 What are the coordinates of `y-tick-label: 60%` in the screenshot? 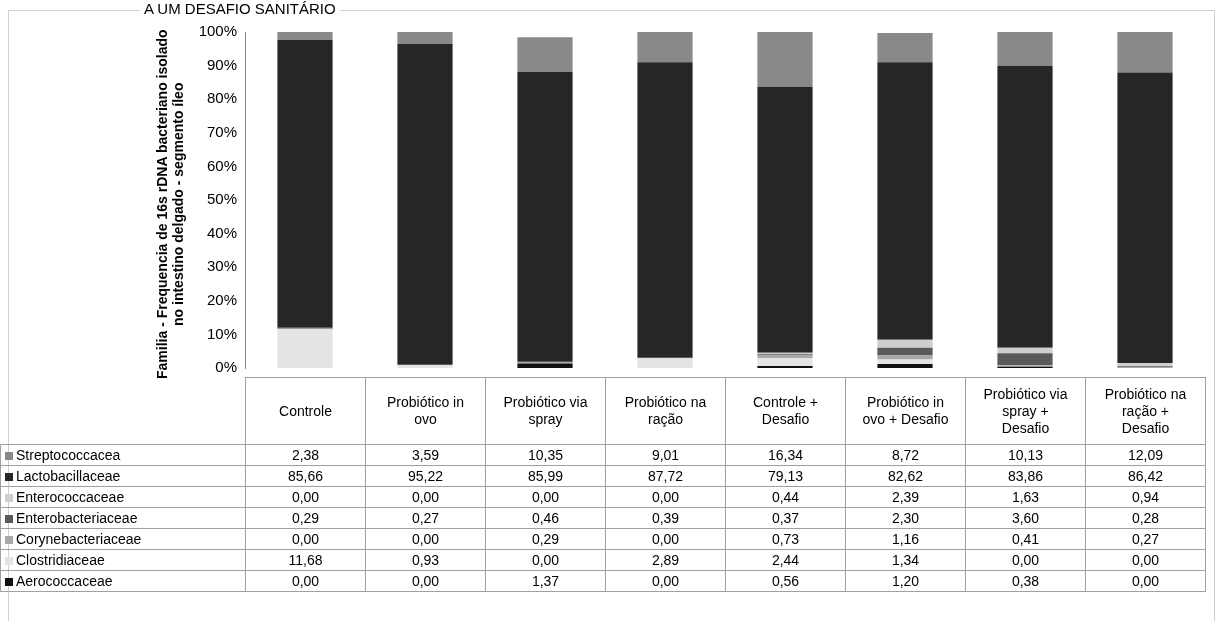 It's located at (221, 165).